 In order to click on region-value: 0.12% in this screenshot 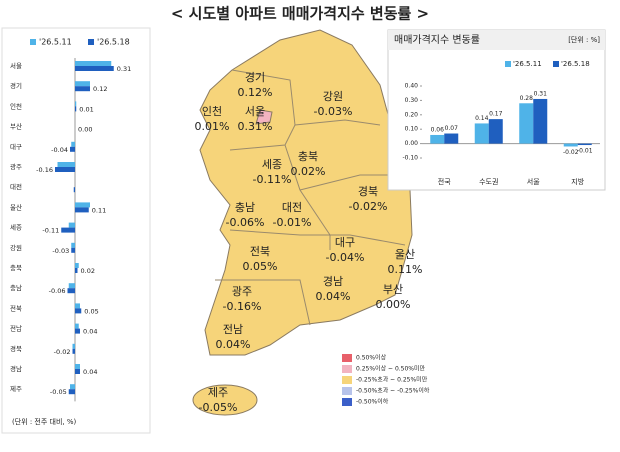, I will do `click(255, 92)`.